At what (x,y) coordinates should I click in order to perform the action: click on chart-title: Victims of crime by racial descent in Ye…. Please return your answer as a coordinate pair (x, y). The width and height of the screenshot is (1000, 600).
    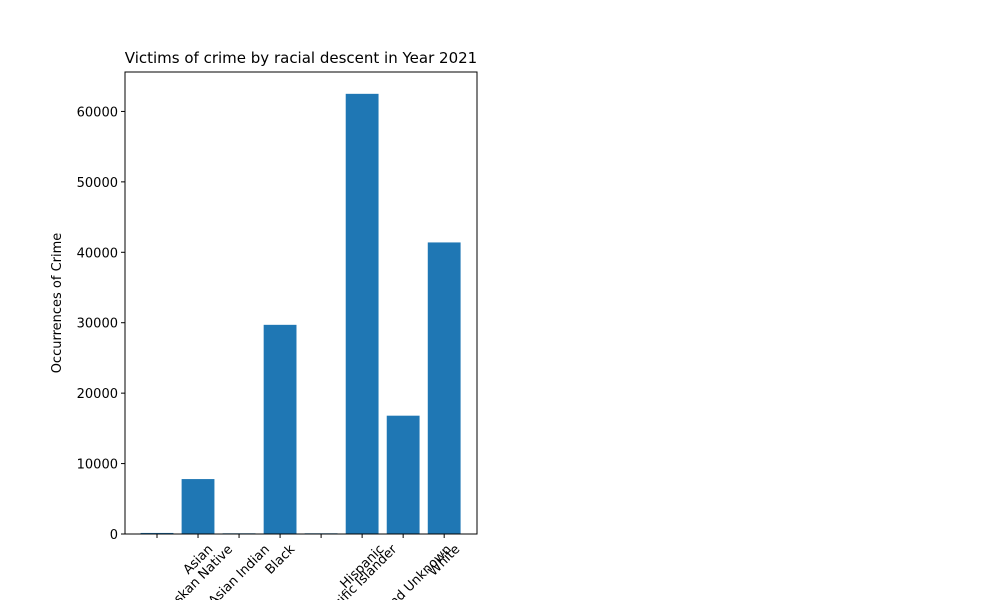
    Looking at the image, I should click on (301, 58).